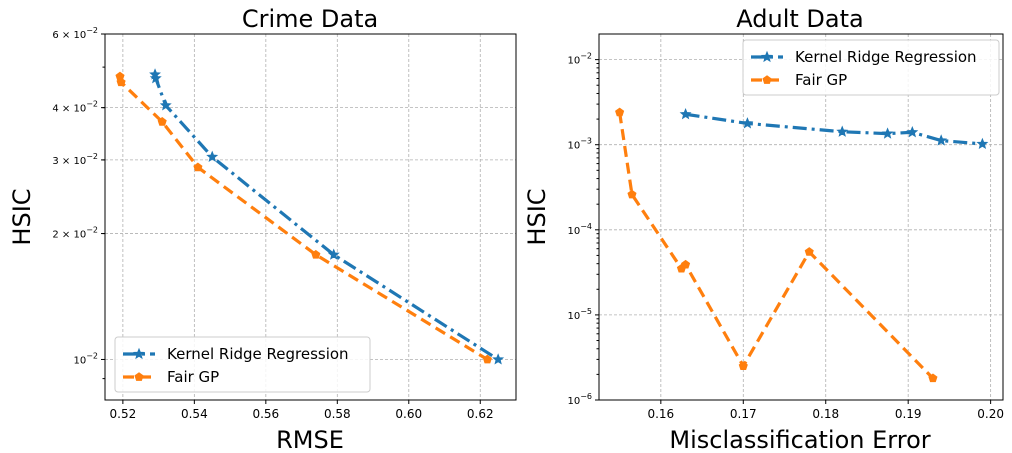 The image size is (1012, 453). I want to click on x-tick-label: 0.16, so click(660, 414).